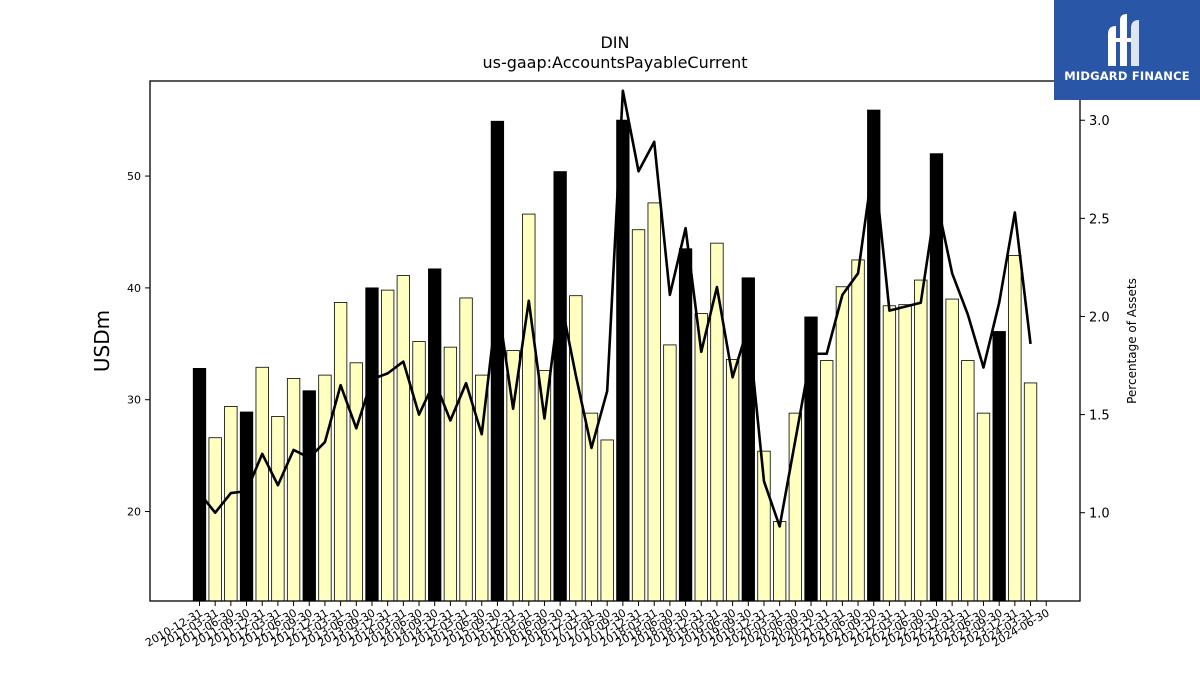 Image resolution: width=1200 pixels, height=675 pixels. I want to click on y-tick-label: 30, so click(134, 400).